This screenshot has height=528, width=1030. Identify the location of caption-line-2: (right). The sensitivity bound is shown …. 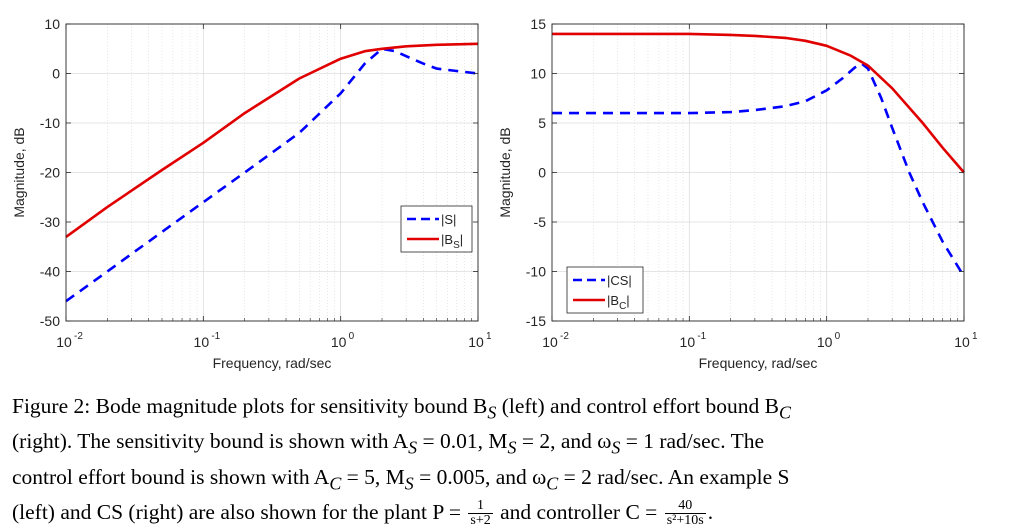
(515, 444).